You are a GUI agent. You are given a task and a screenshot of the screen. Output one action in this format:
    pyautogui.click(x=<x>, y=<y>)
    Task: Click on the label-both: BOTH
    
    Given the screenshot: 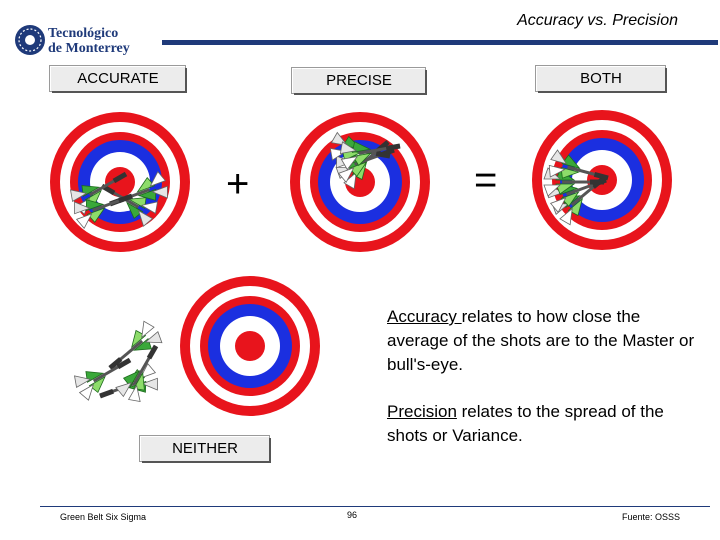 What is the action you would take?
    pyautogui.click(x=600, y=78)
    